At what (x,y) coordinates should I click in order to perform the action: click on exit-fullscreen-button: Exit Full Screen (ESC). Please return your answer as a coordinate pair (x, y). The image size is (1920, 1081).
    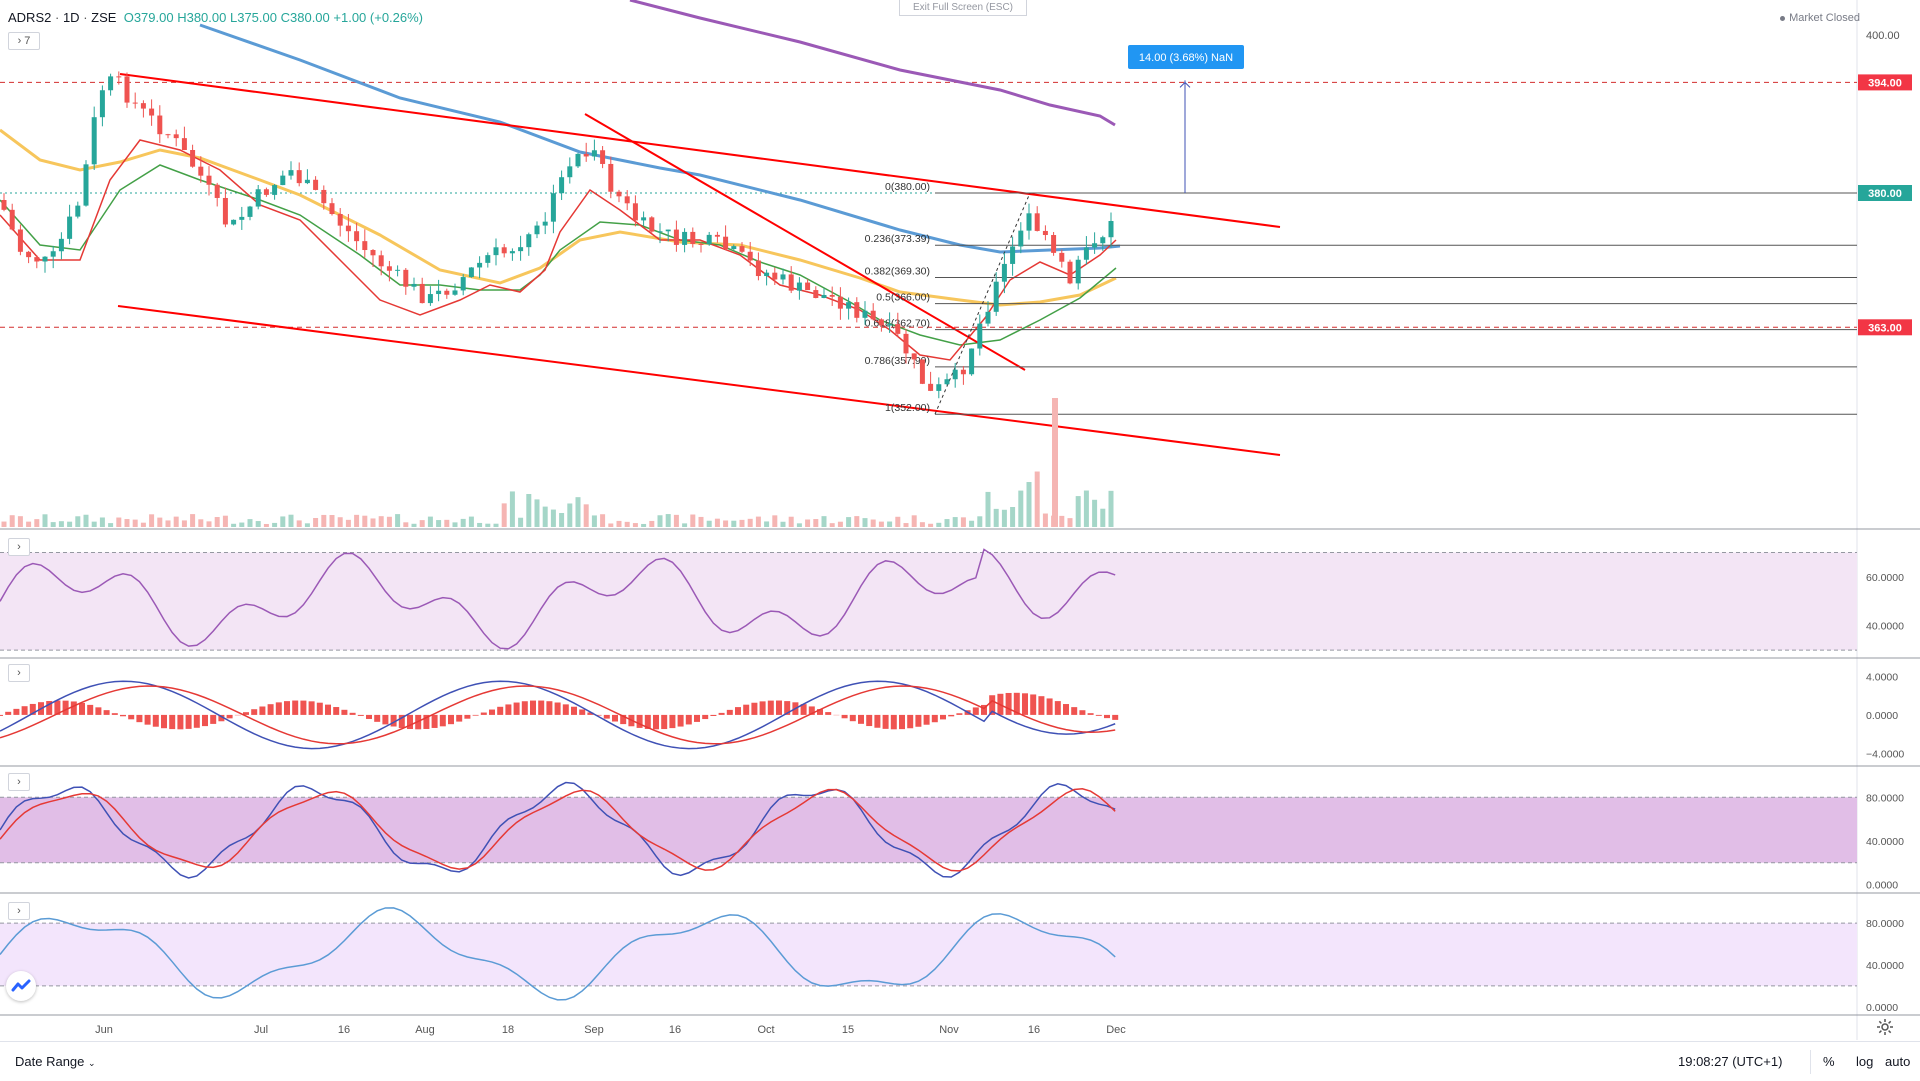
    Looking at the image, I should click on (963, 8).